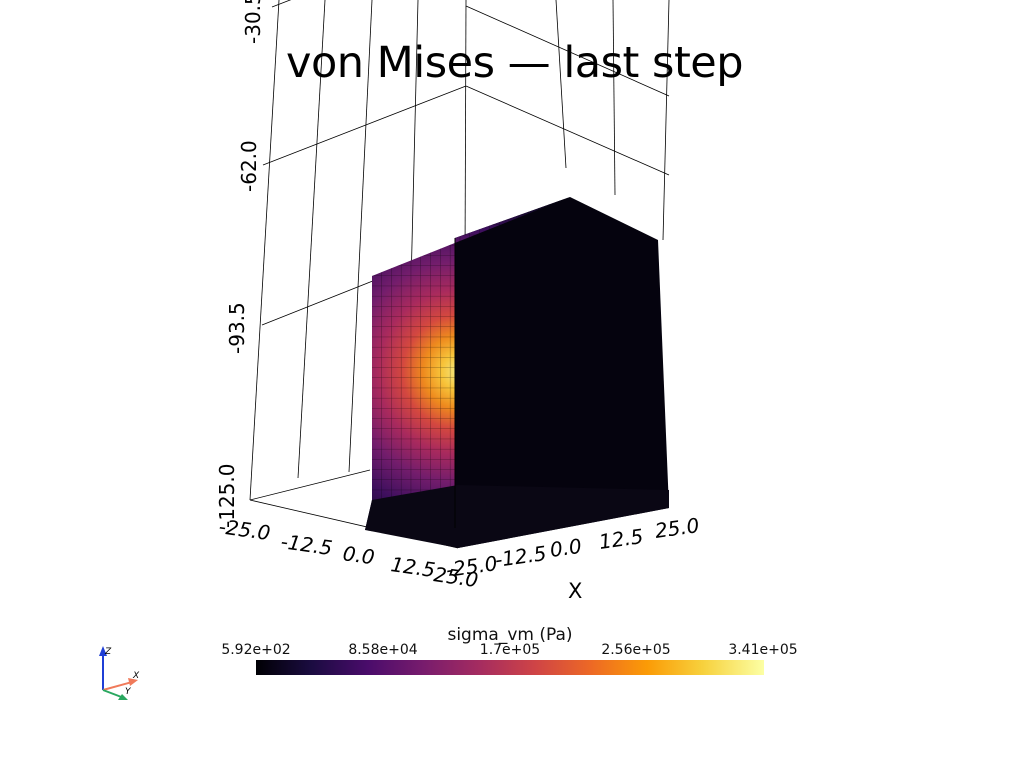 This screenshot has width=1024, height=768. What do you see at coordinates (565, 548) in the screenshot?
I see `x-tick: 0.0` at bounding box center [565, 548].